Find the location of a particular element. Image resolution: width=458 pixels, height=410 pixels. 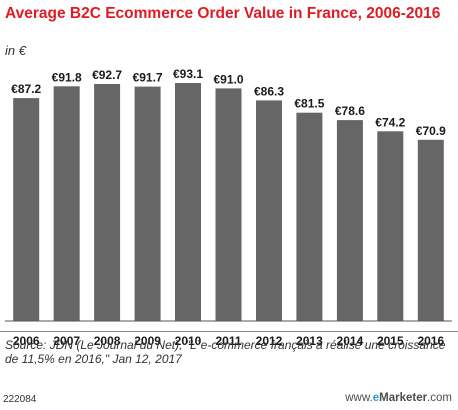

bar-2011 is located at coordinates (228, 205).